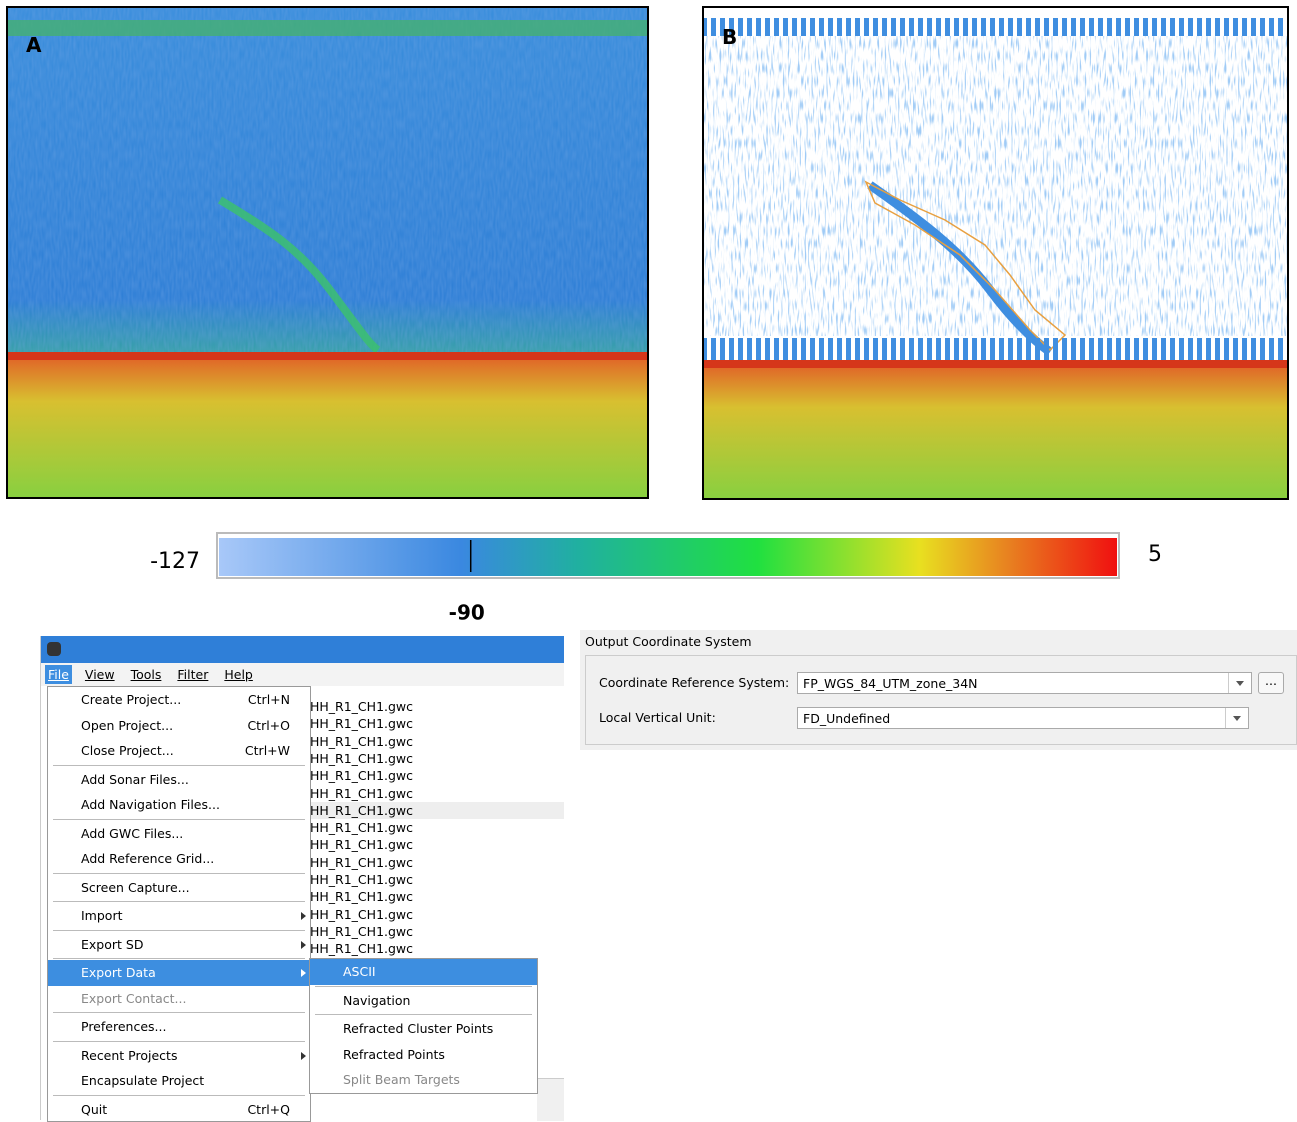  Describe the element at coordinates (376, 1001) in the screenshot. I see `menu-item-label: Navigation` at that location.